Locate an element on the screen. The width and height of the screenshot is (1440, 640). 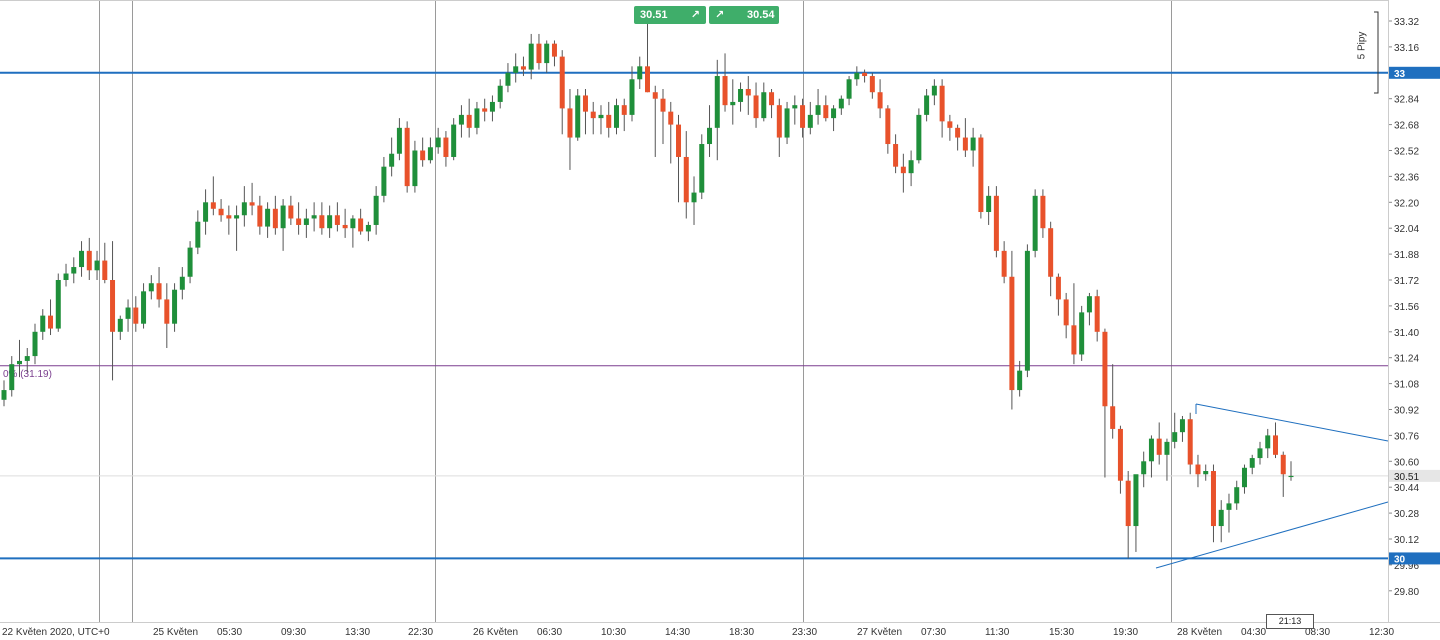
triangle-lower-line is located at coordinates (1272, 535).